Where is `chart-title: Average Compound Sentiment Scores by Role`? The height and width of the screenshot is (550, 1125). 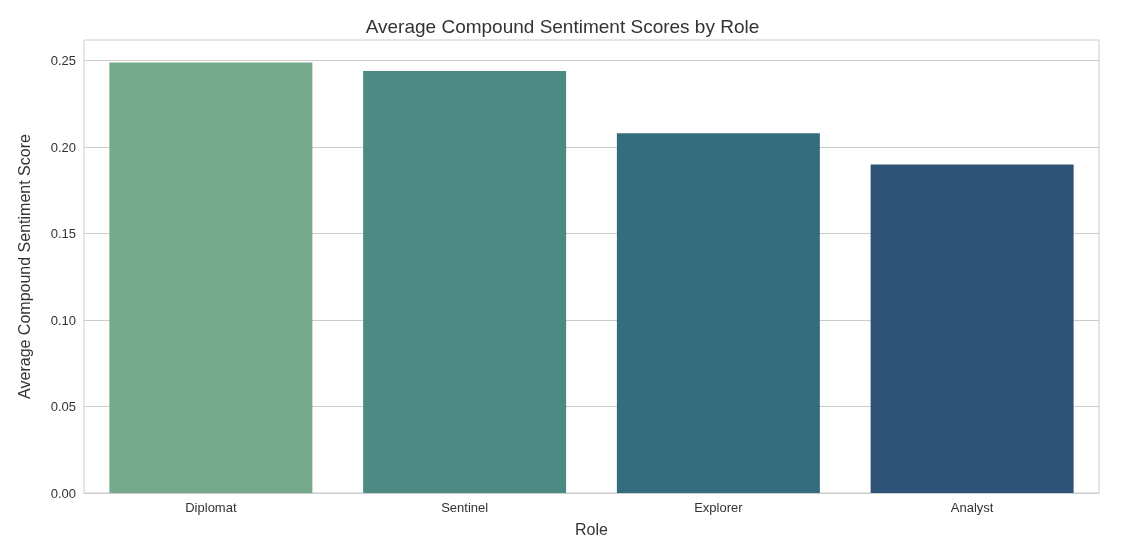
chart-title: Average Compound Sentiment Scores by Role is located at coordinates (562, 26).